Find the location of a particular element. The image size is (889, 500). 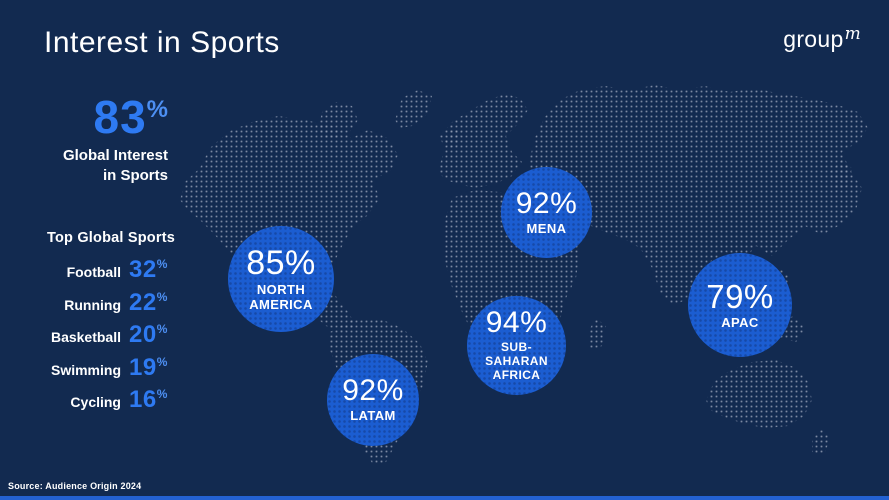

page-title: Interest in Sports is located at coordinates (162, 42).